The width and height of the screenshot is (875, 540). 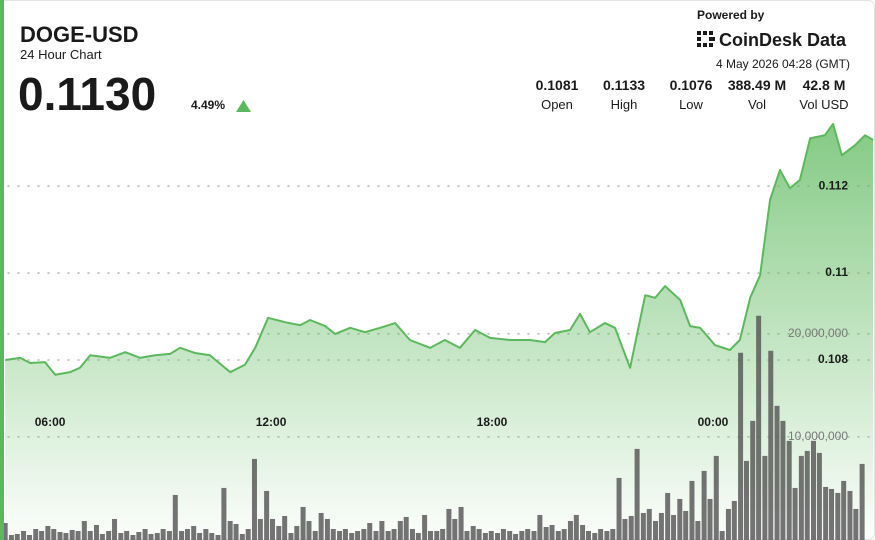 I want to click on stat-value: 0.1076, so click(x=691, y=85).